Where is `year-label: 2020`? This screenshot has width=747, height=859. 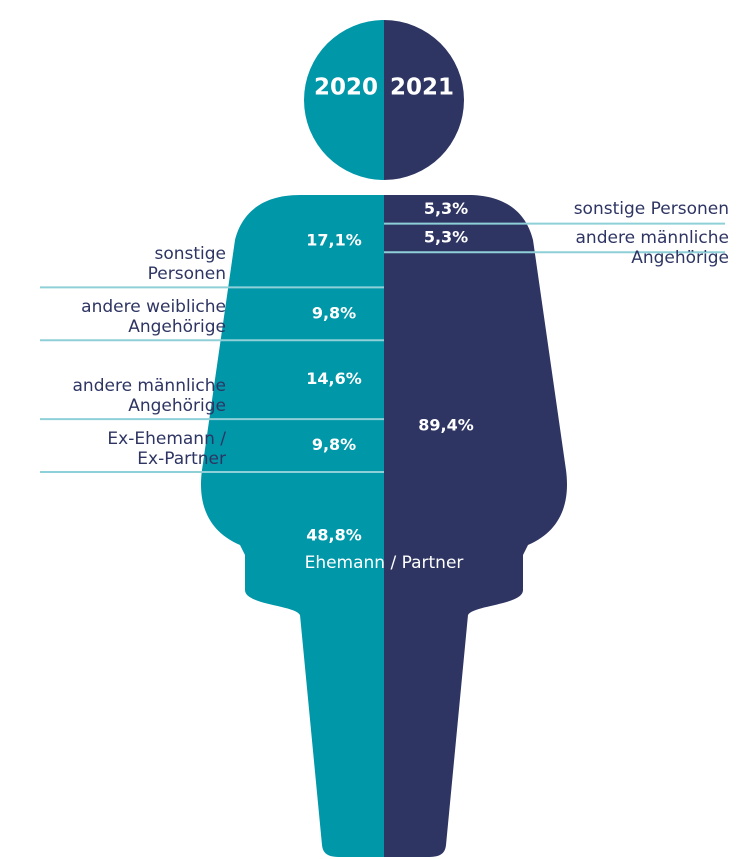
year-label: 2020 is located at coordinates (346, 88).